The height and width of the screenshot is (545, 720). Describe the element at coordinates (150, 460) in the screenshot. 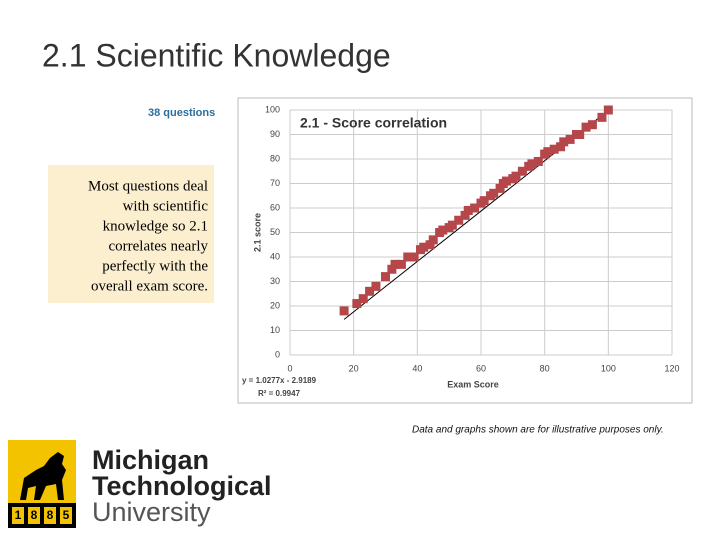

I see `logo-text: Michigan` at that location.